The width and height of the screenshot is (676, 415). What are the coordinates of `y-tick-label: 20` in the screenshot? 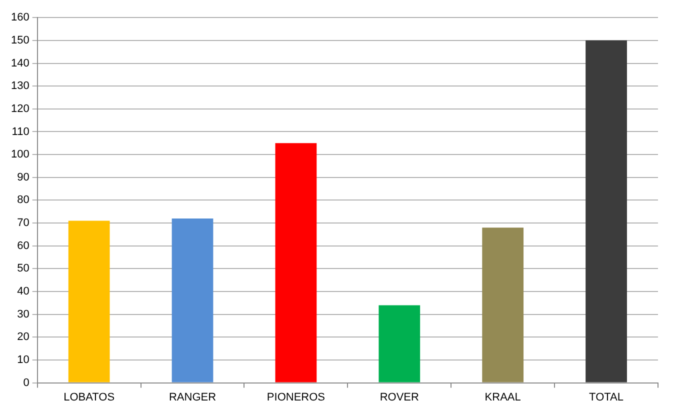 It's located at (23, 337).